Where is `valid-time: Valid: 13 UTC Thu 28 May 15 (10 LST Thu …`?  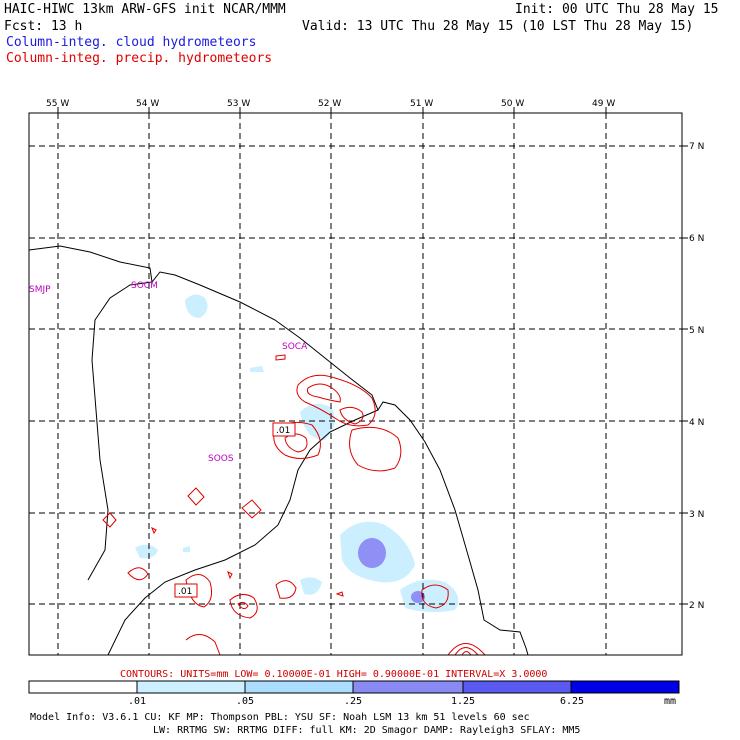 valid-time: Valid: 13 UTC Thu 28 May 15 (10 LST Thu … is located at coordinates (498, 26).